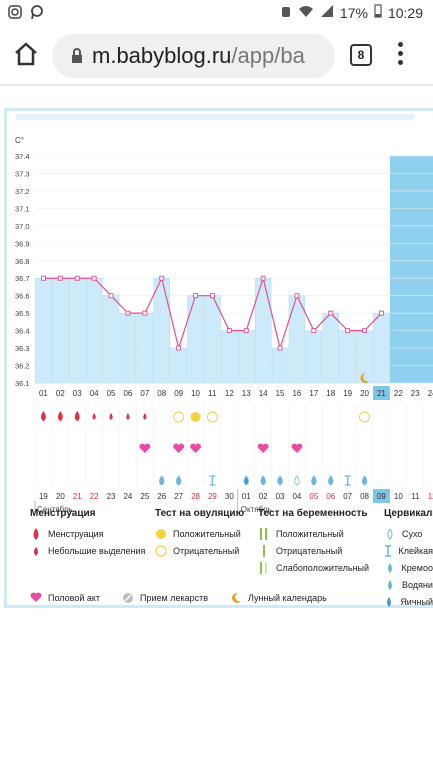 This screenshot has height=770, width=433. What do you see at coordinates (408, 513) in the screenshot?
I see `legend-cervical-title: Цервикаль` at bounding box center [408, 513].